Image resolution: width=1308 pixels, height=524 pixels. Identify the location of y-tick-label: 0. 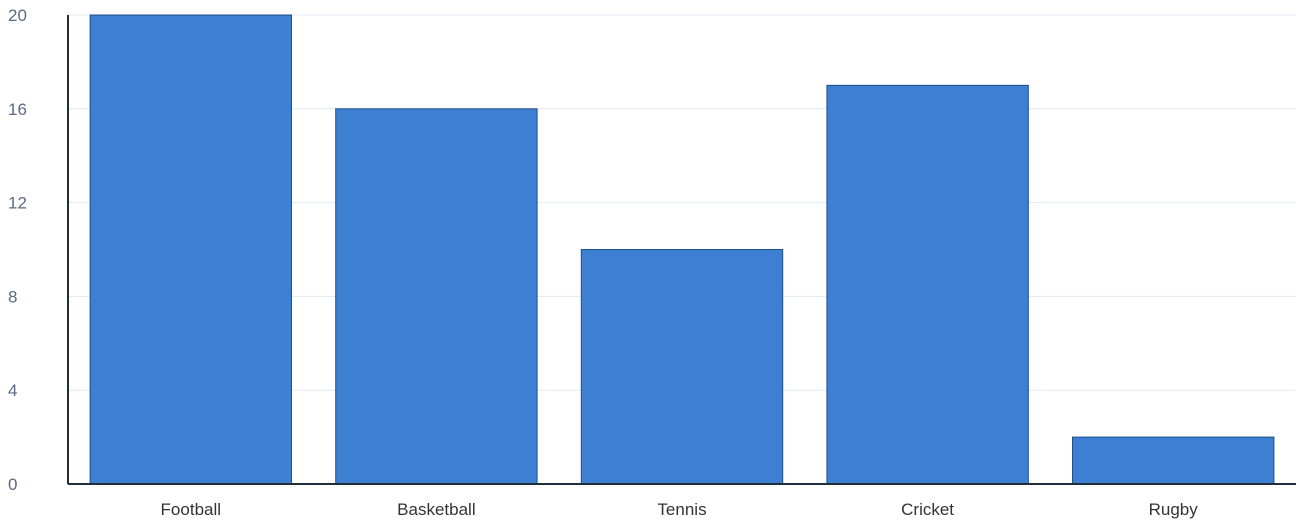
(12, 484).